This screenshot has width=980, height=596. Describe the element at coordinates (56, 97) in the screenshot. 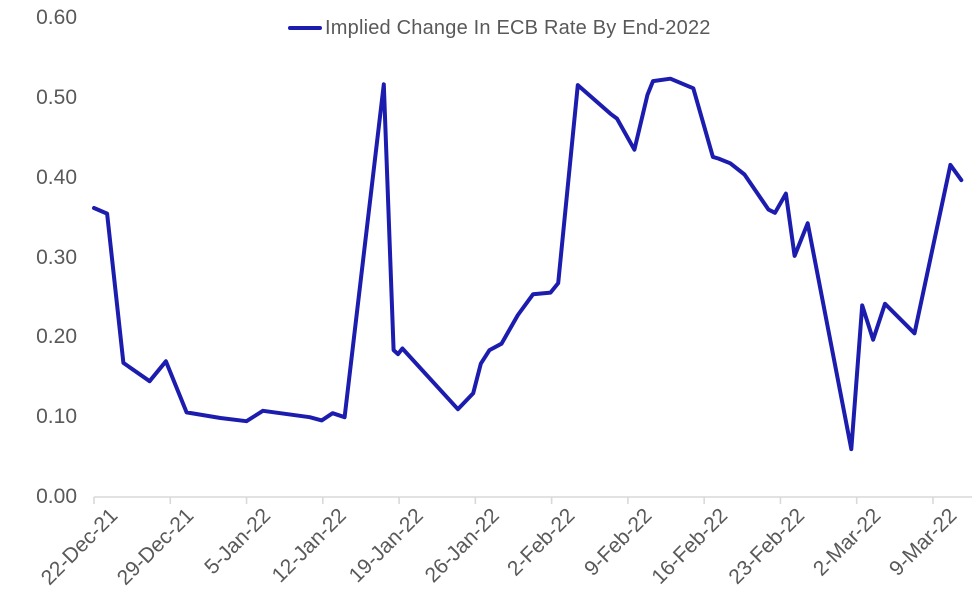

I see `y-axis-label: 0.50` at that location.